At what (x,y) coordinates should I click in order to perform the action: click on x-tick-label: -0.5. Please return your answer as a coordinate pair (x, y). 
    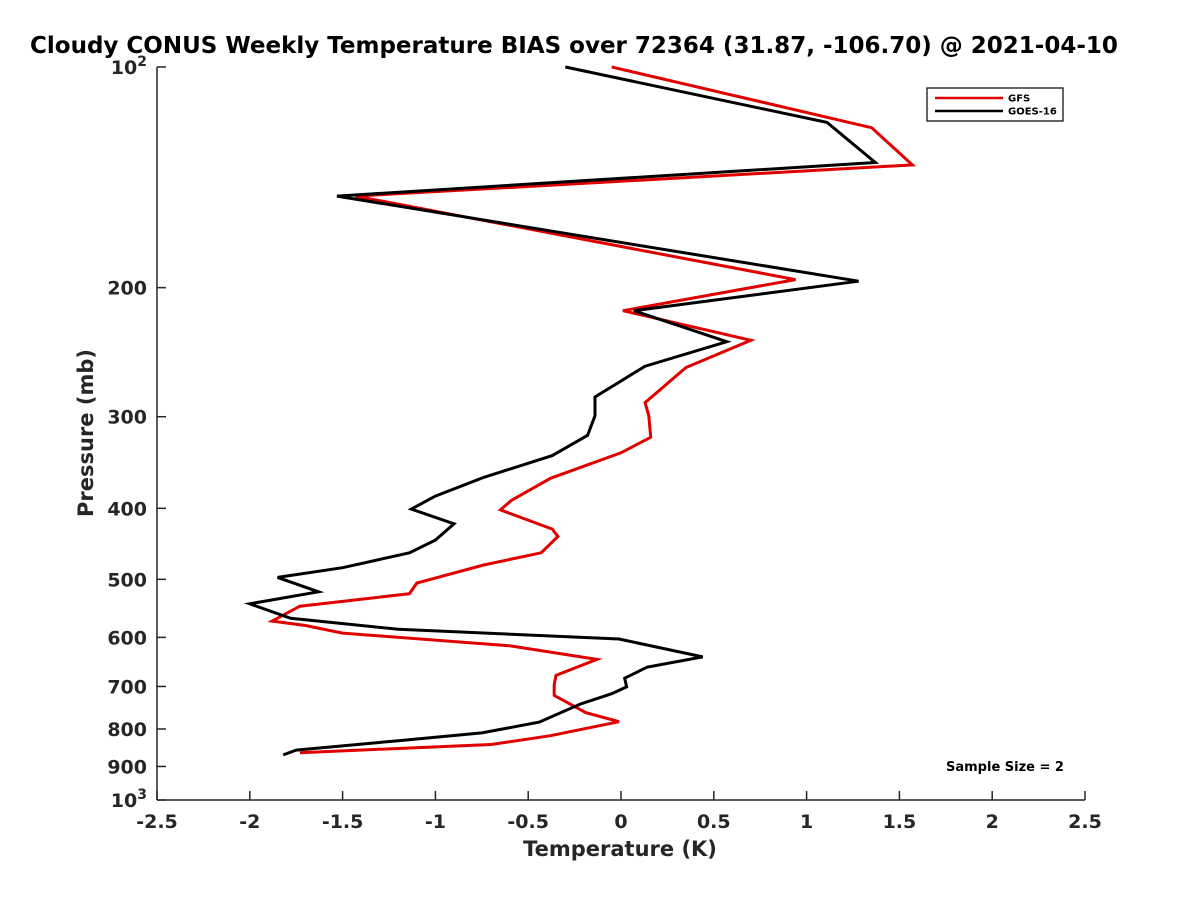
    Looking at the image, I should click on (528, 822).